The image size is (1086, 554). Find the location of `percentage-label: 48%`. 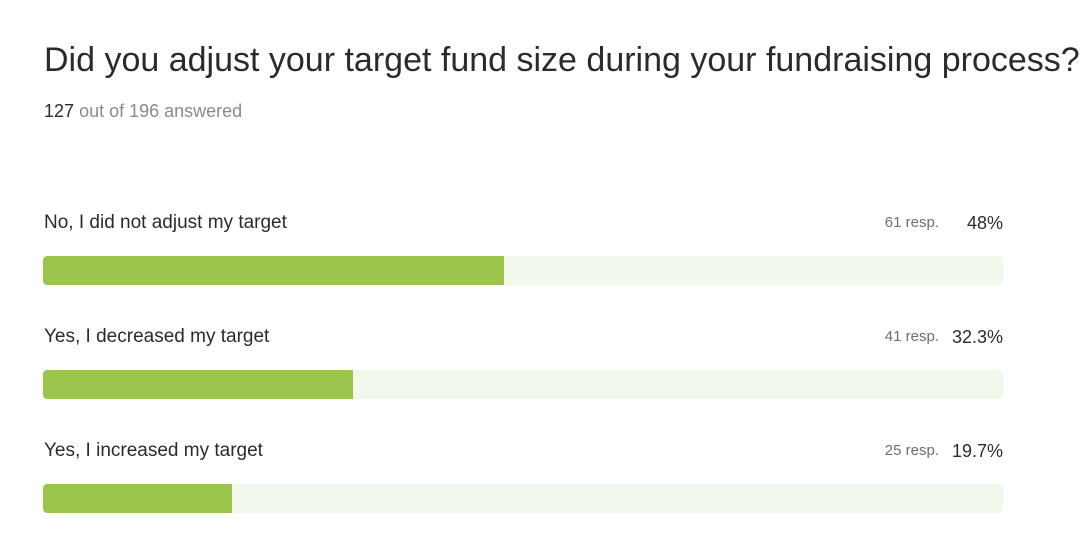

percentage-label: 48% is located at coordinates (984, 223).